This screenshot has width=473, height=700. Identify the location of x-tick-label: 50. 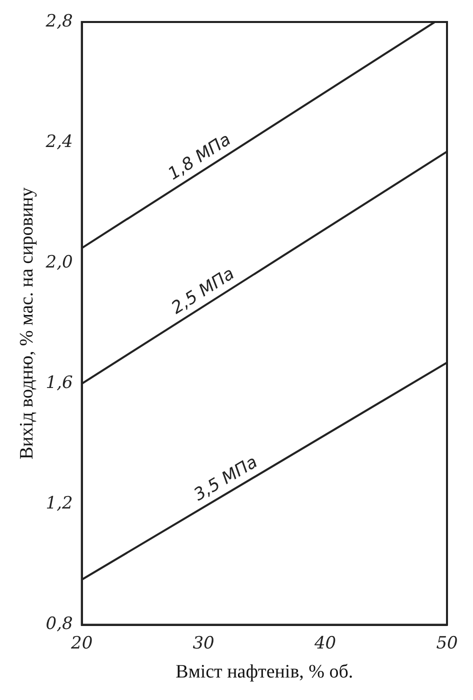
(447, 643).